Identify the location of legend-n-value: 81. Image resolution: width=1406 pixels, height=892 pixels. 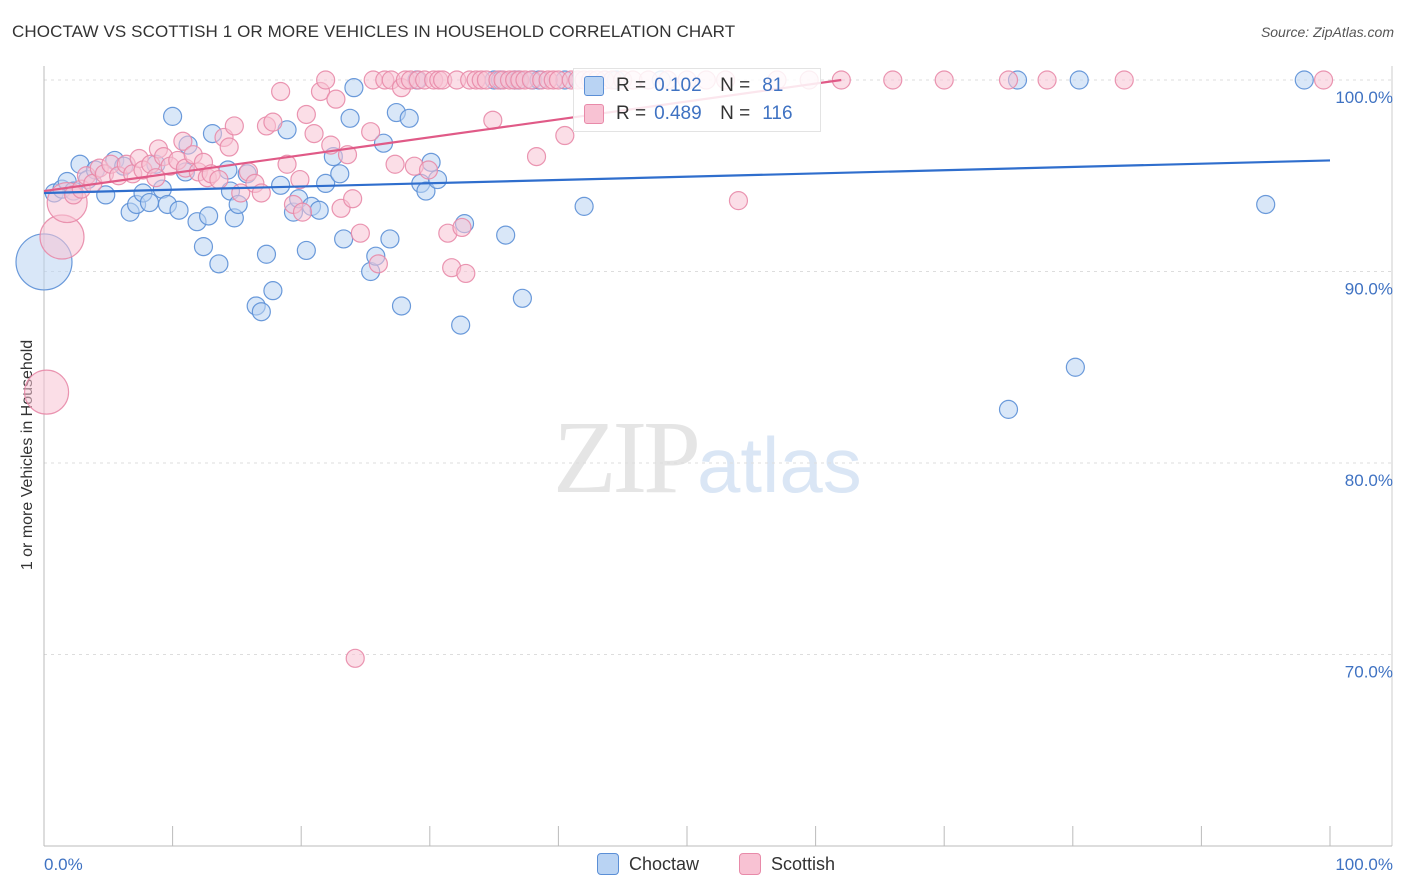
(773, 85).